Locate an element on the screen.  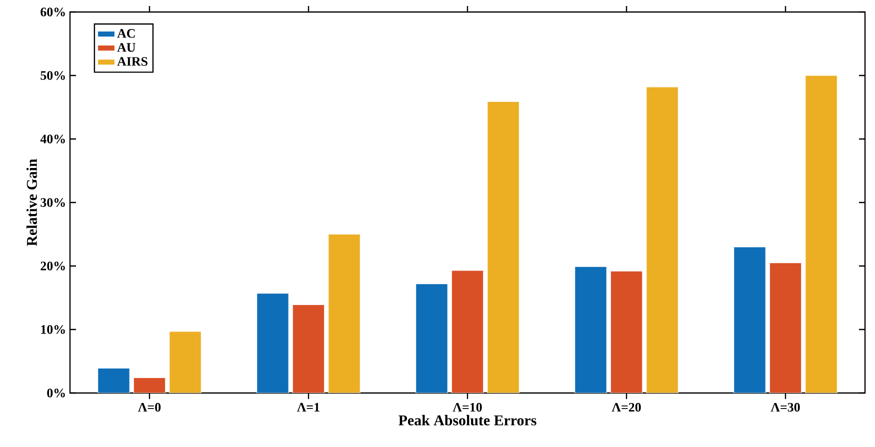
legend-label: AU is located at coordinates (126, 47).